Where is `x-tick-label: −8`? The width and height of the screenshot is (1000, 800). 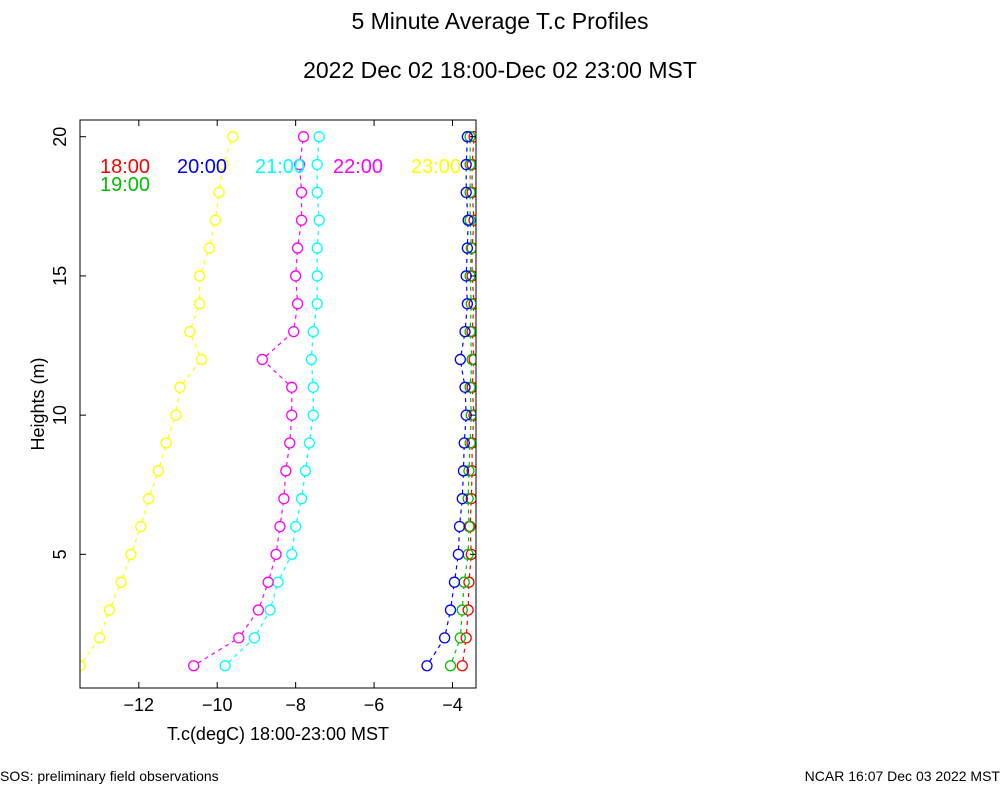 x-tick-label: −8 is located at coordinates (295, 705).